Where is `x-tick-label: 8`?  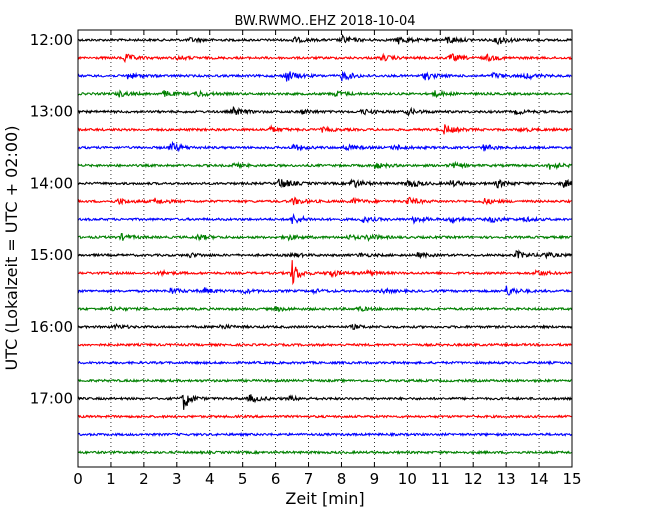 x-tick-label: 8 is located at coordinates (342, 479).